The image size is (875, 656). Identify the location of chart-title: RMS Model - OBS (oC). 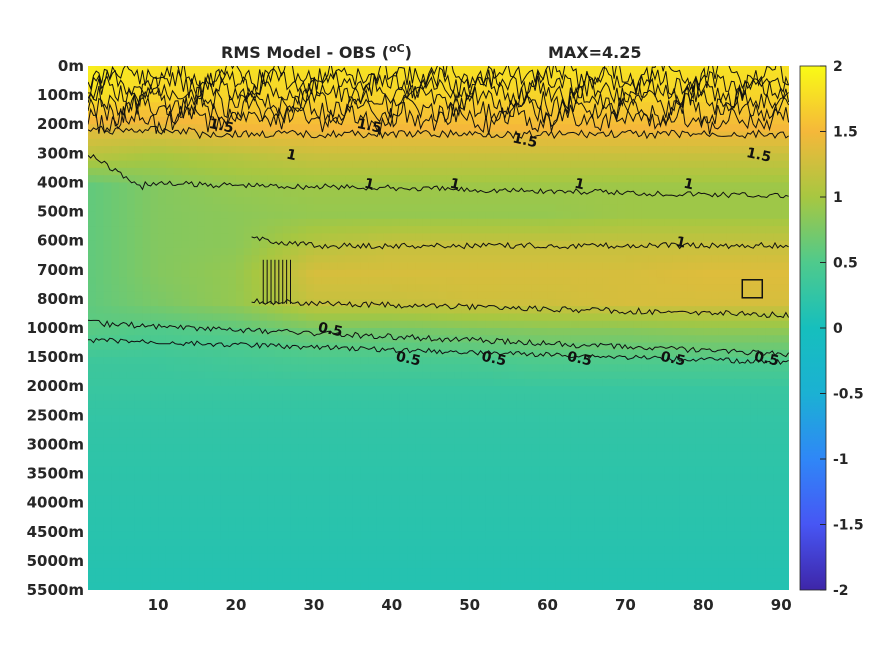
(316, 52).